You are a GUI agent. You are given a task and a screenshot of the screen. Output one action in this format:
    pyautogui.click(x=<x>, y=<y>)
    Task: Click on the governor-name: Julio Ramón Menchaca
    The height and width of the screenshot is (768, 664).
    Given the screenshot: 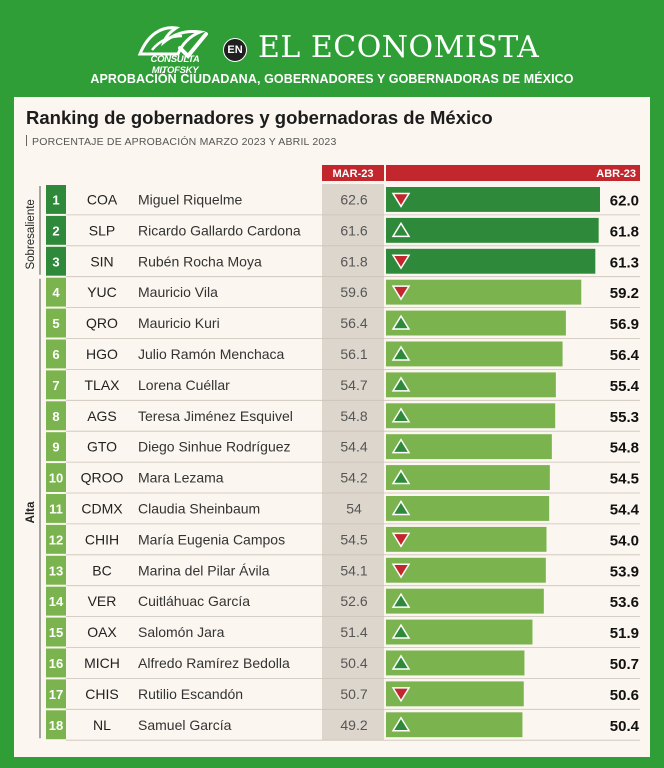 What is the action you would take?
    pyautogui.click(x=211, y=354)
    